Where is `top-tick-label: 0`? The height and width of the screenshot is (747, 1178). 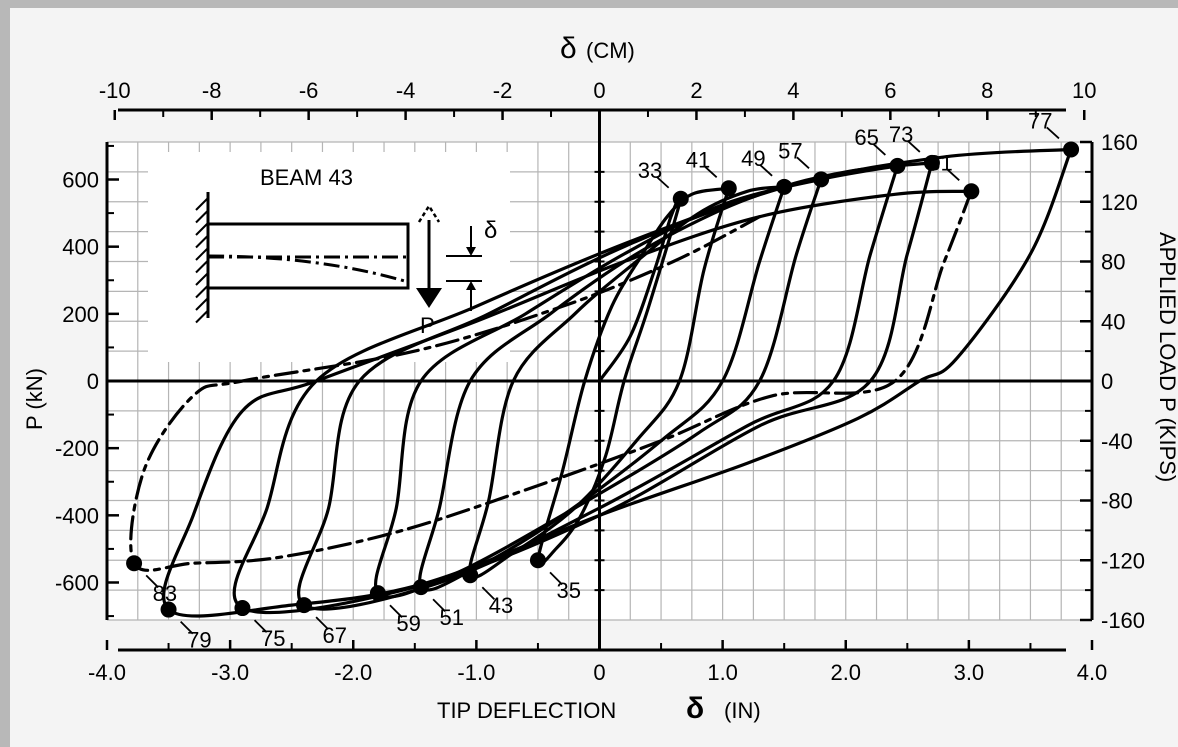 top-tick-label: 0 is located at coordinates (599, 90).